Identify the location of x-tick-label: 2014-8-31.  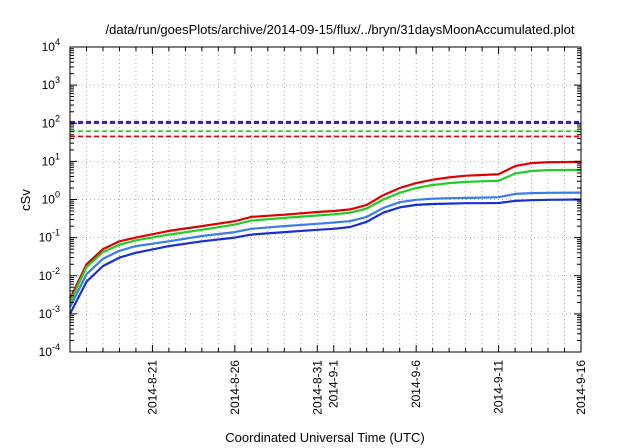
(317, 387).